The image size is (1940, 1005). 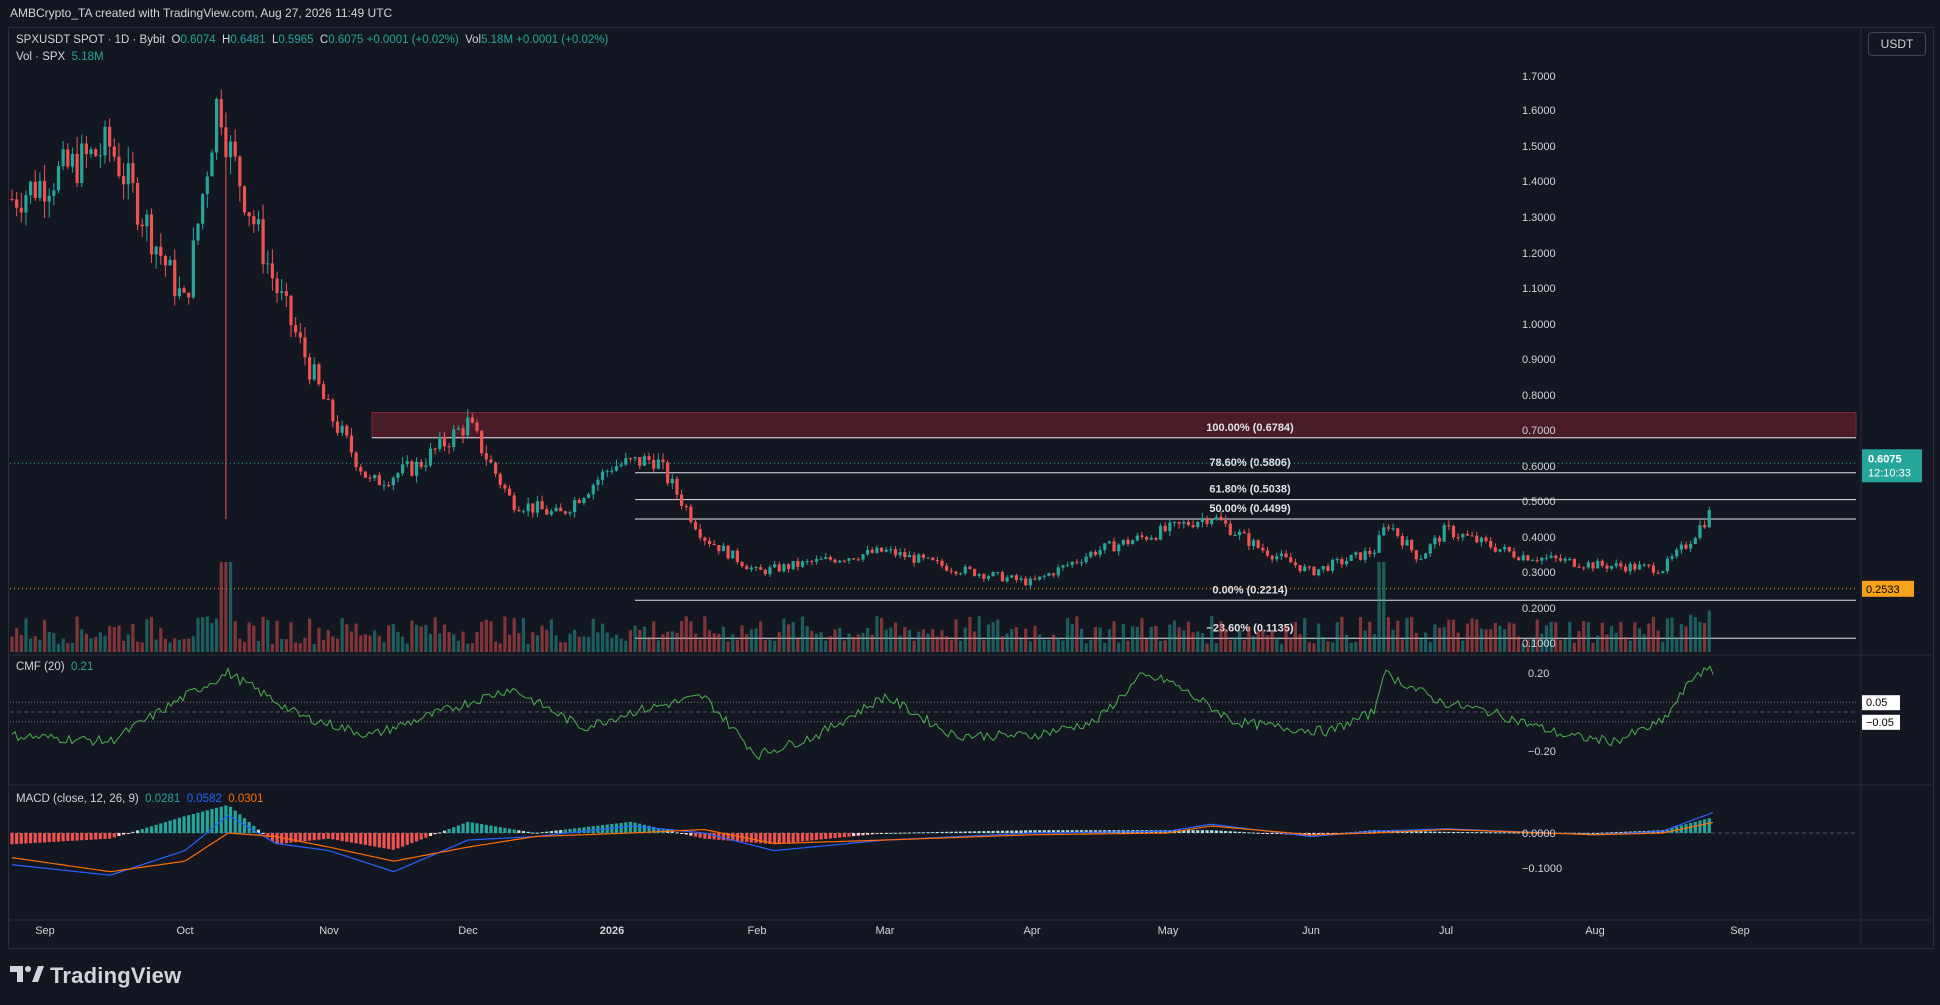 I want to click on cmf-label: CMF (20), so click(x=40, y=667).